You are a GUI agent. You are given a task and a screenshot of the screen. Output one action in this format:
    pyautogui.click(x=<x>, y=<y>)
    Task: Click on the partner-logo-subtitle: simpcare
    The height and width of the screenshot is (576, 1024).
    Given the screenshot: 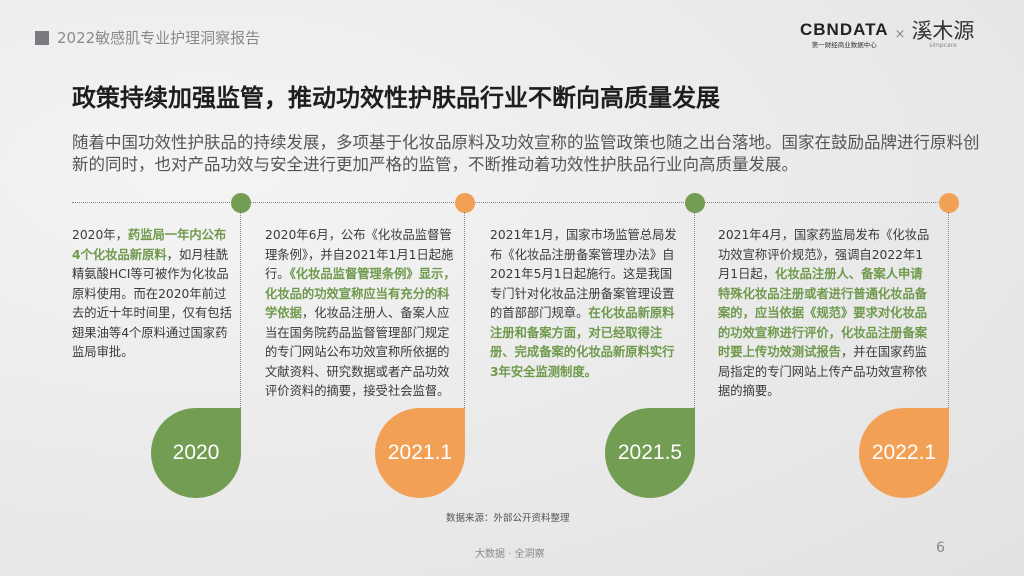 What is the action you would take?
    pyautogui.click(x=943, y=45)
    